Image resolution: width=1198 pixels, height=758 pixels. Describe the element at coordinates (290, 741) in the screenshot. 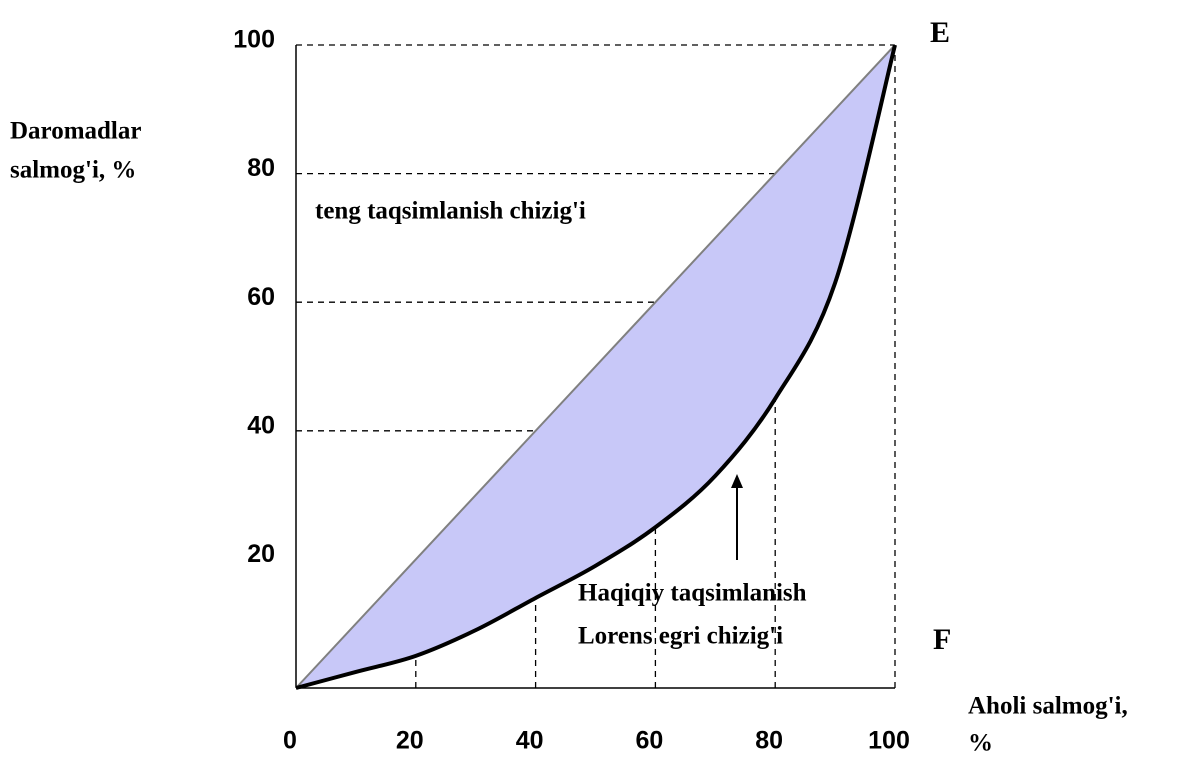

I see `x-tick-label: 0` at that location.